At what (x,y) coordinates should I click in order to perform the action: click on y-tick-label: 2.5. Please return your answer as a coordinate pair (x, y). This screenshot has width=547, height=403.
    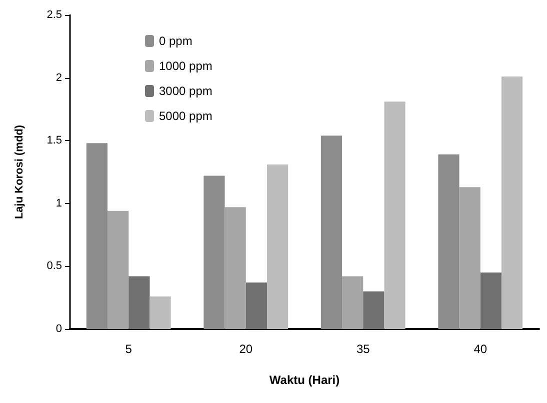
    Looking at the image, I should click on (54, 15).